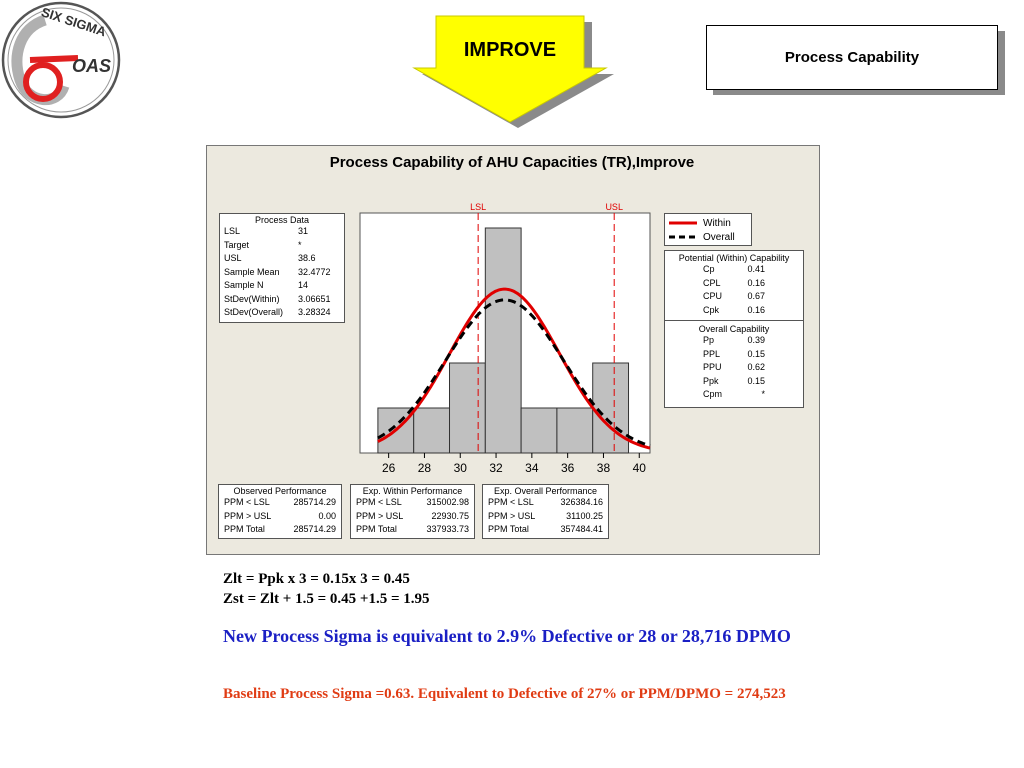 The height and width of the screenshot is (768, 1024). Describe the element at coordinates (513, 71) in the screenshot. I see `improve-banner-arrow: IMPROVE` at that location.